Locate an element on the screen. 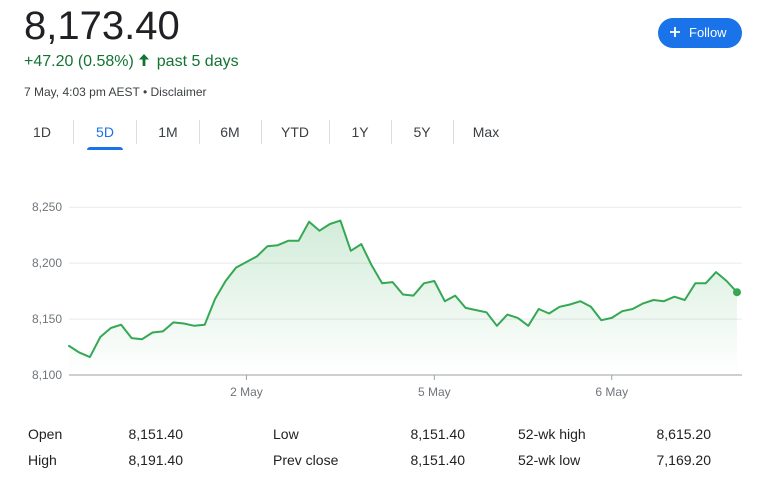 The height and width of the screenshot is (478, 765). last-point-marker is located at coordinates (737, 292).